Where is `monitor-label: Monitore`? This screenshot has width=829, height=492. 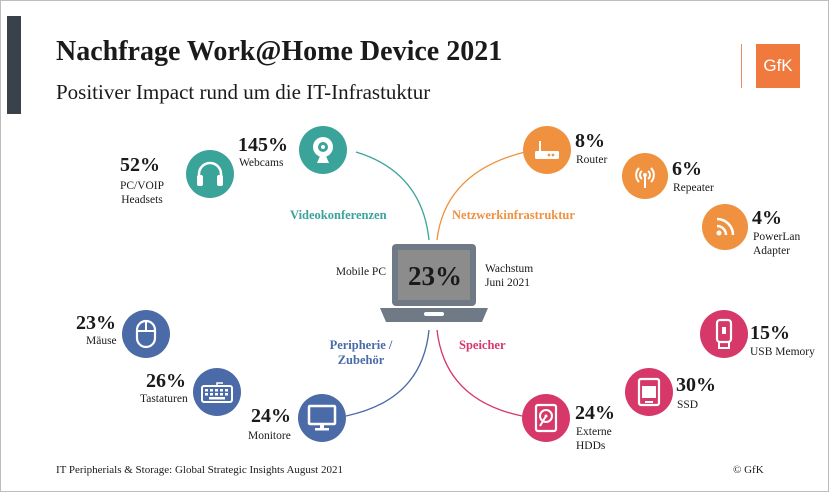
monitor-label: Monitore is located at coordinates (269, 436).